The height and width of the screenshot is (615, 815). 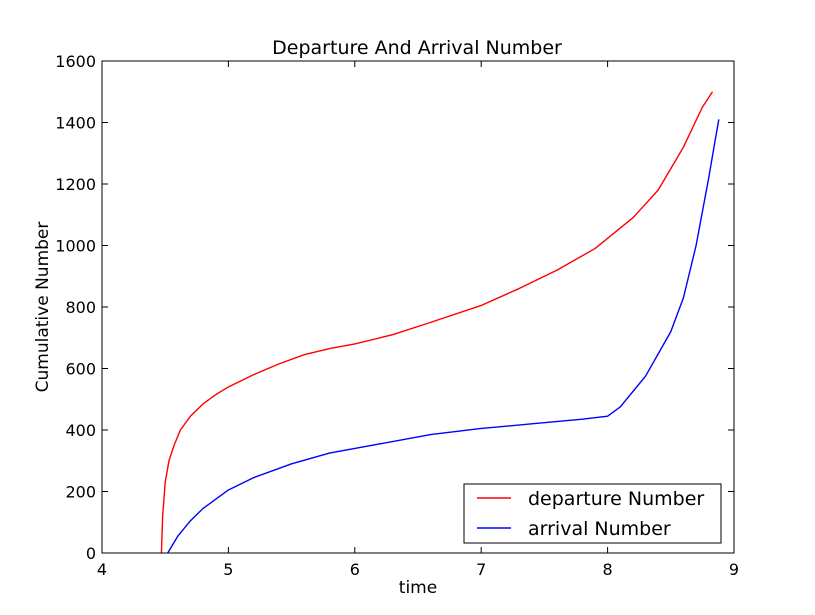 What do you see at coordinates (43, 307) in the screenshot?
I see `y-axis-label: Cumulative Number` at bounding box center [43, 307].